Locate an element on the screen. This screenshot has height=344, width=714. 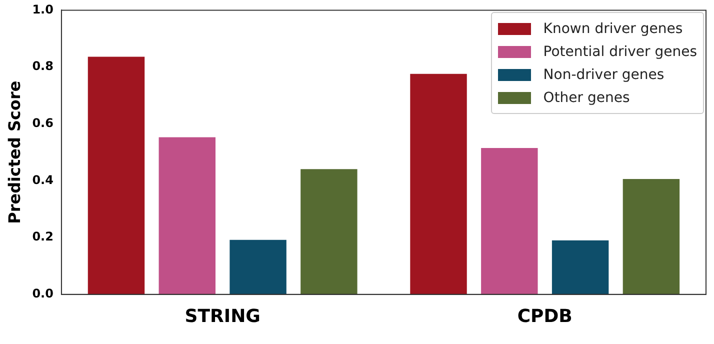
x-tick-label: CPDB is located at coordinates (544, 316).